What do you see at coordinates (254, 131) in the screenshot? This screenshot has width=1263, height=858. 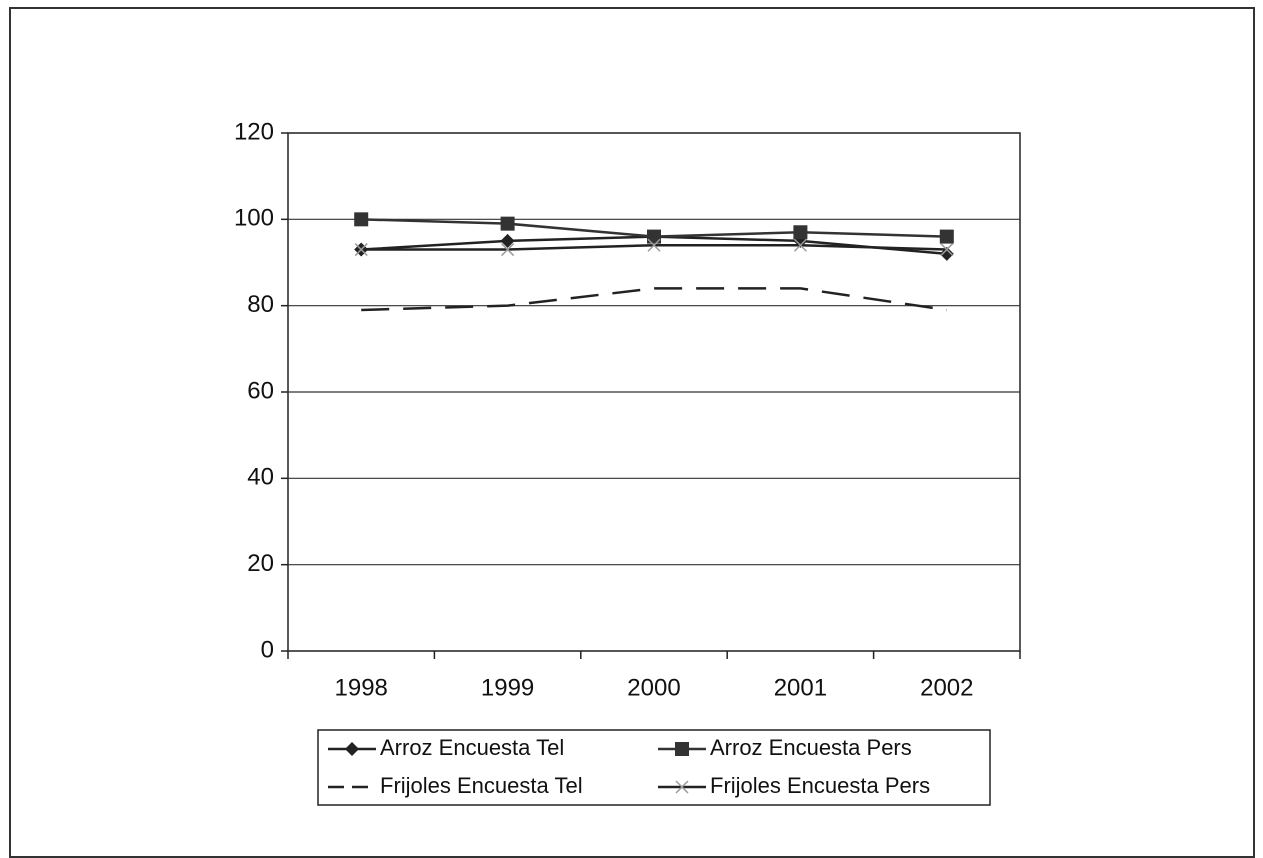 I see `y-tick-label: 120` at bounding box center [254, 131].